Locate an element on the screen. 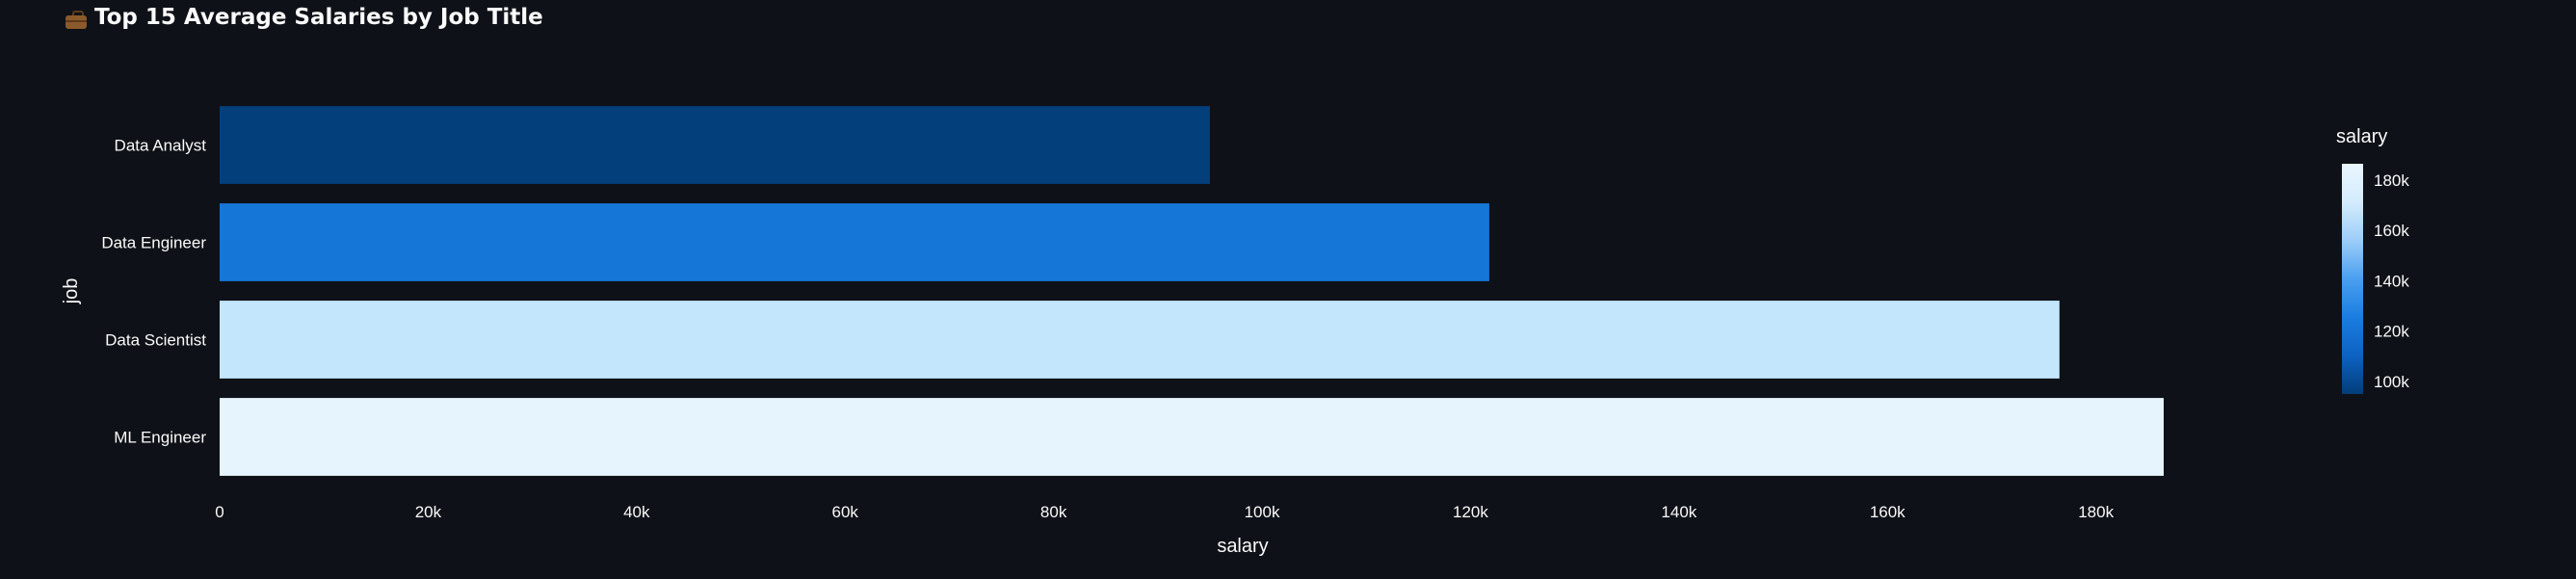 Image resolution: width=2576 pixels, height=579 pixels. x-tick-label: 140k is located at coordinates (1679, 512).